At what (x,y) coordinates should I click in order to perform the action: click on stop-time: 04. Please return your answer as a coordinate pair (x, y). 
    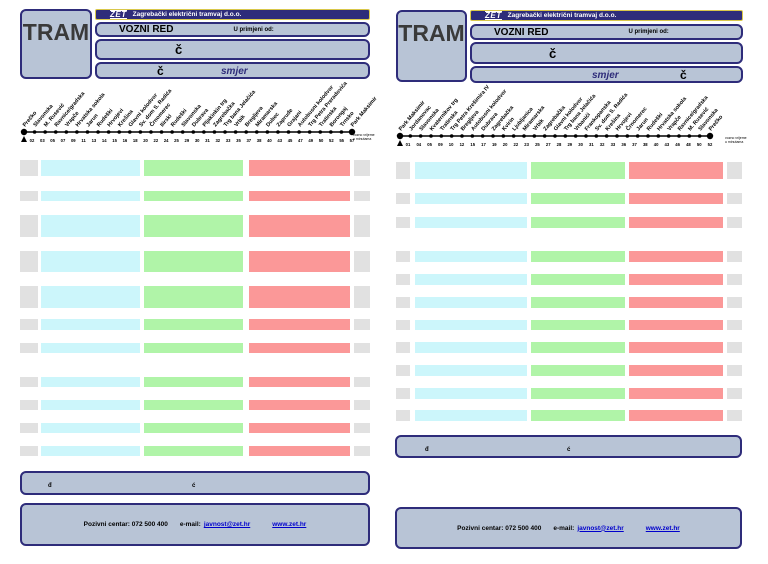
    Looking at the image, I should click on (418, 144).